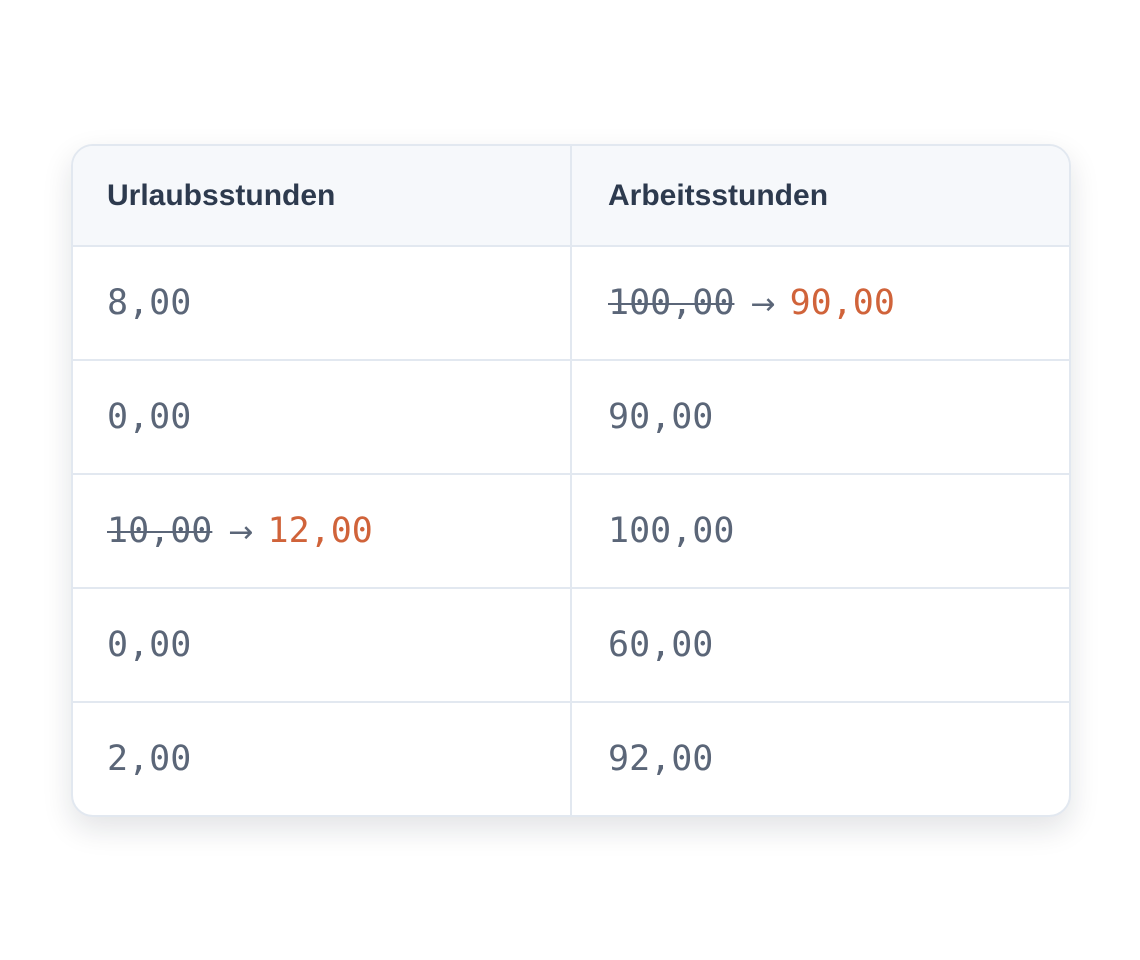 The image size is (1140, 960). What do you see at coordinates (661, 417) in the screenshot?
I see `cell-value: 90,00` at bounding box center [661, 417].